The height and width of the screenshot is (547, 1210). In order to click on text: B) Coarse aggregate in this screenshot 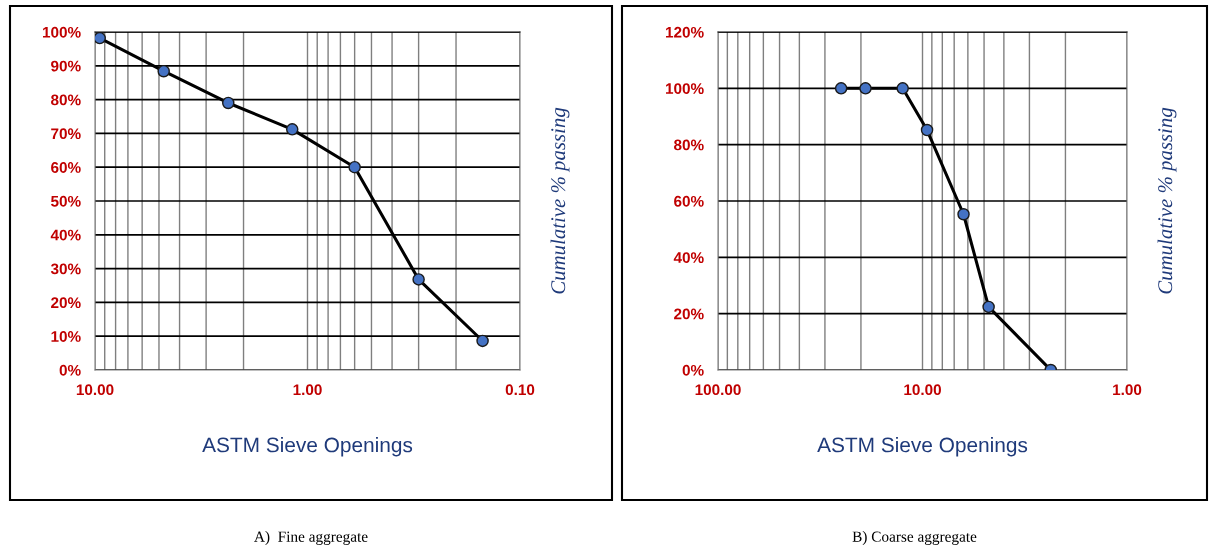, I will do `click(914, 538)`.